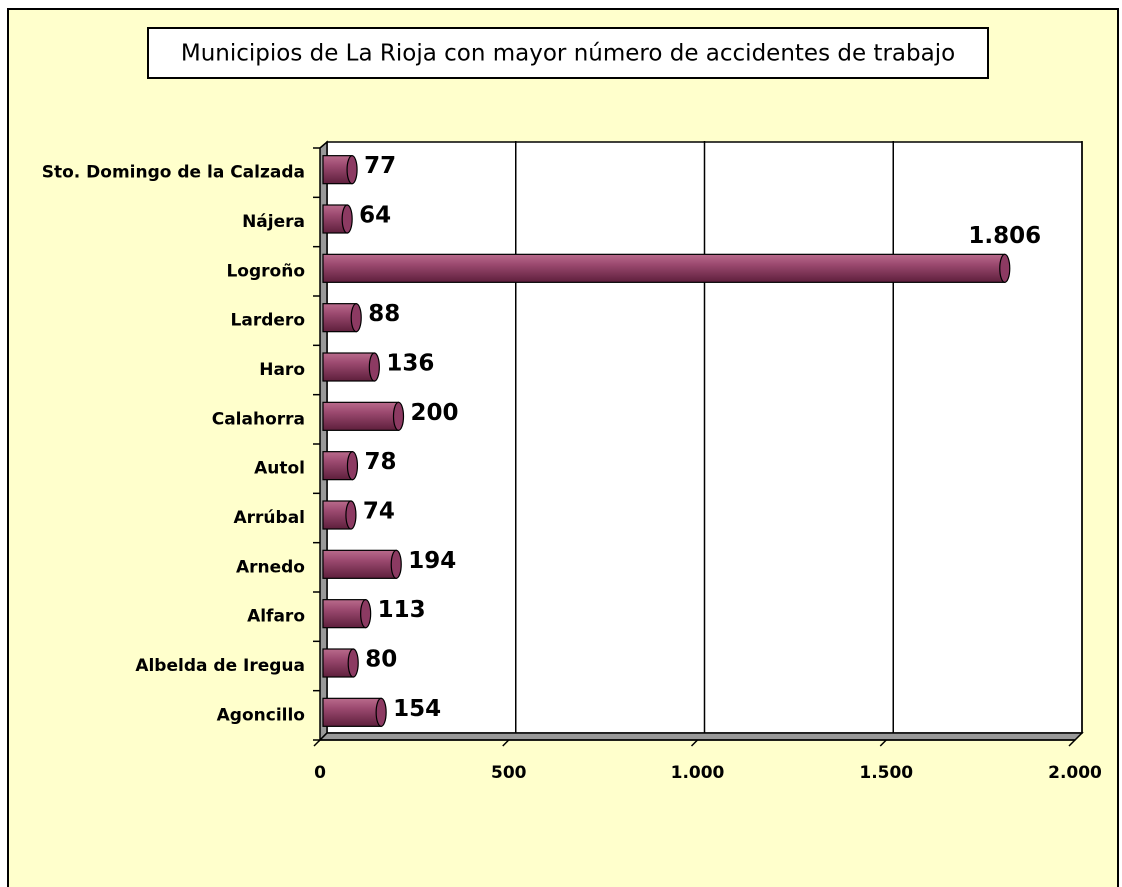  I want to click on value-label: 1.806, so click(1004, 236).